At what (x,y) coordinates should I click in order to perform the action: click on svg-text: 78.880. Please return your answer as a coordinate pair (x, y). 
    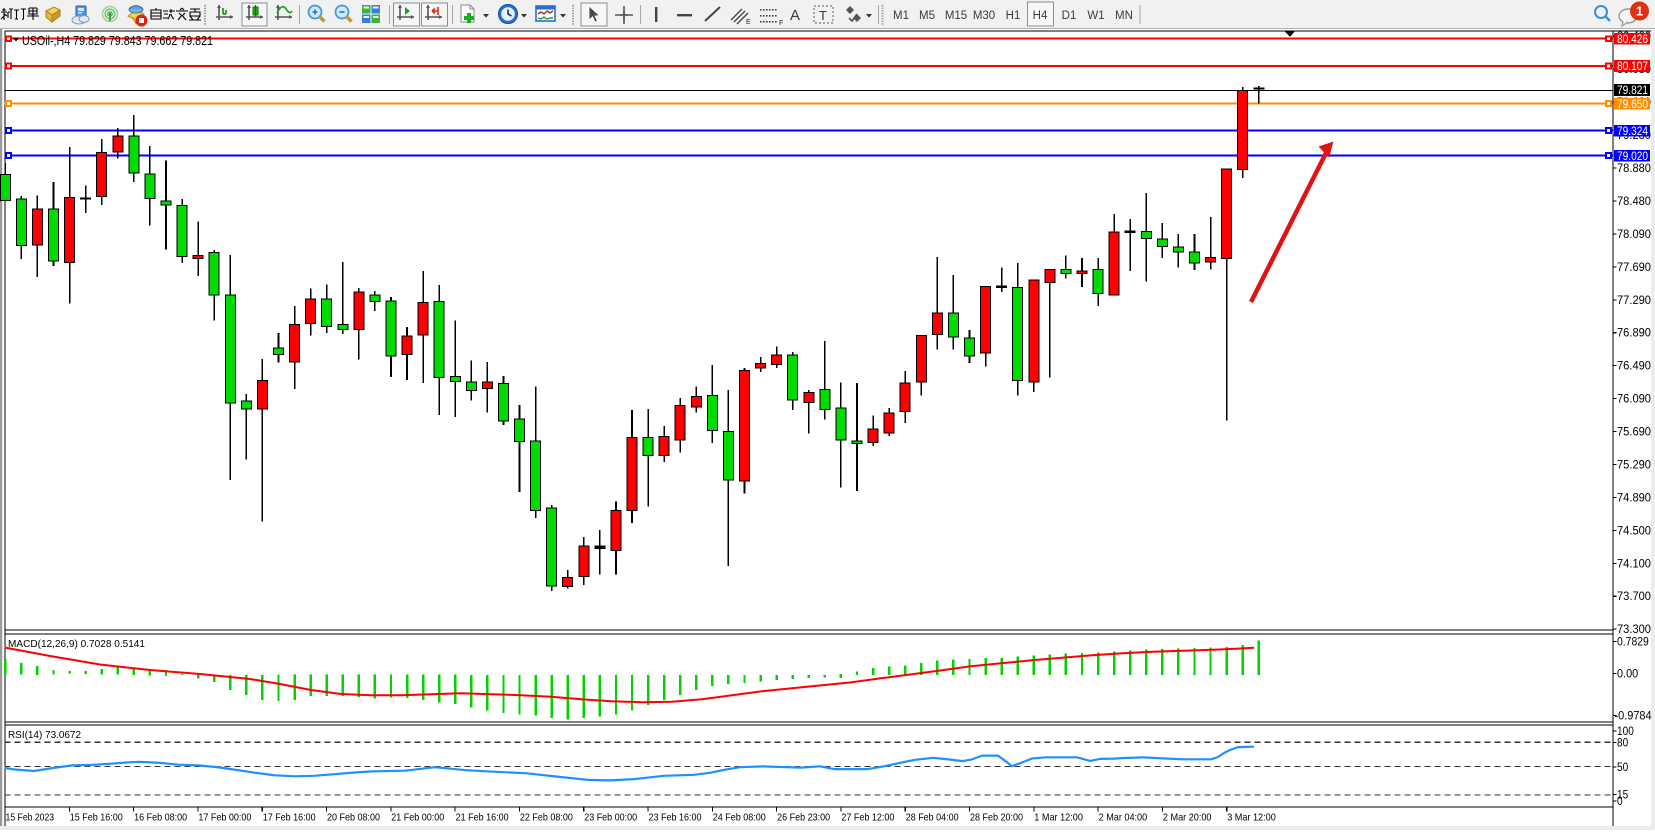
    Looking at the image, I should click on (1634, 169).